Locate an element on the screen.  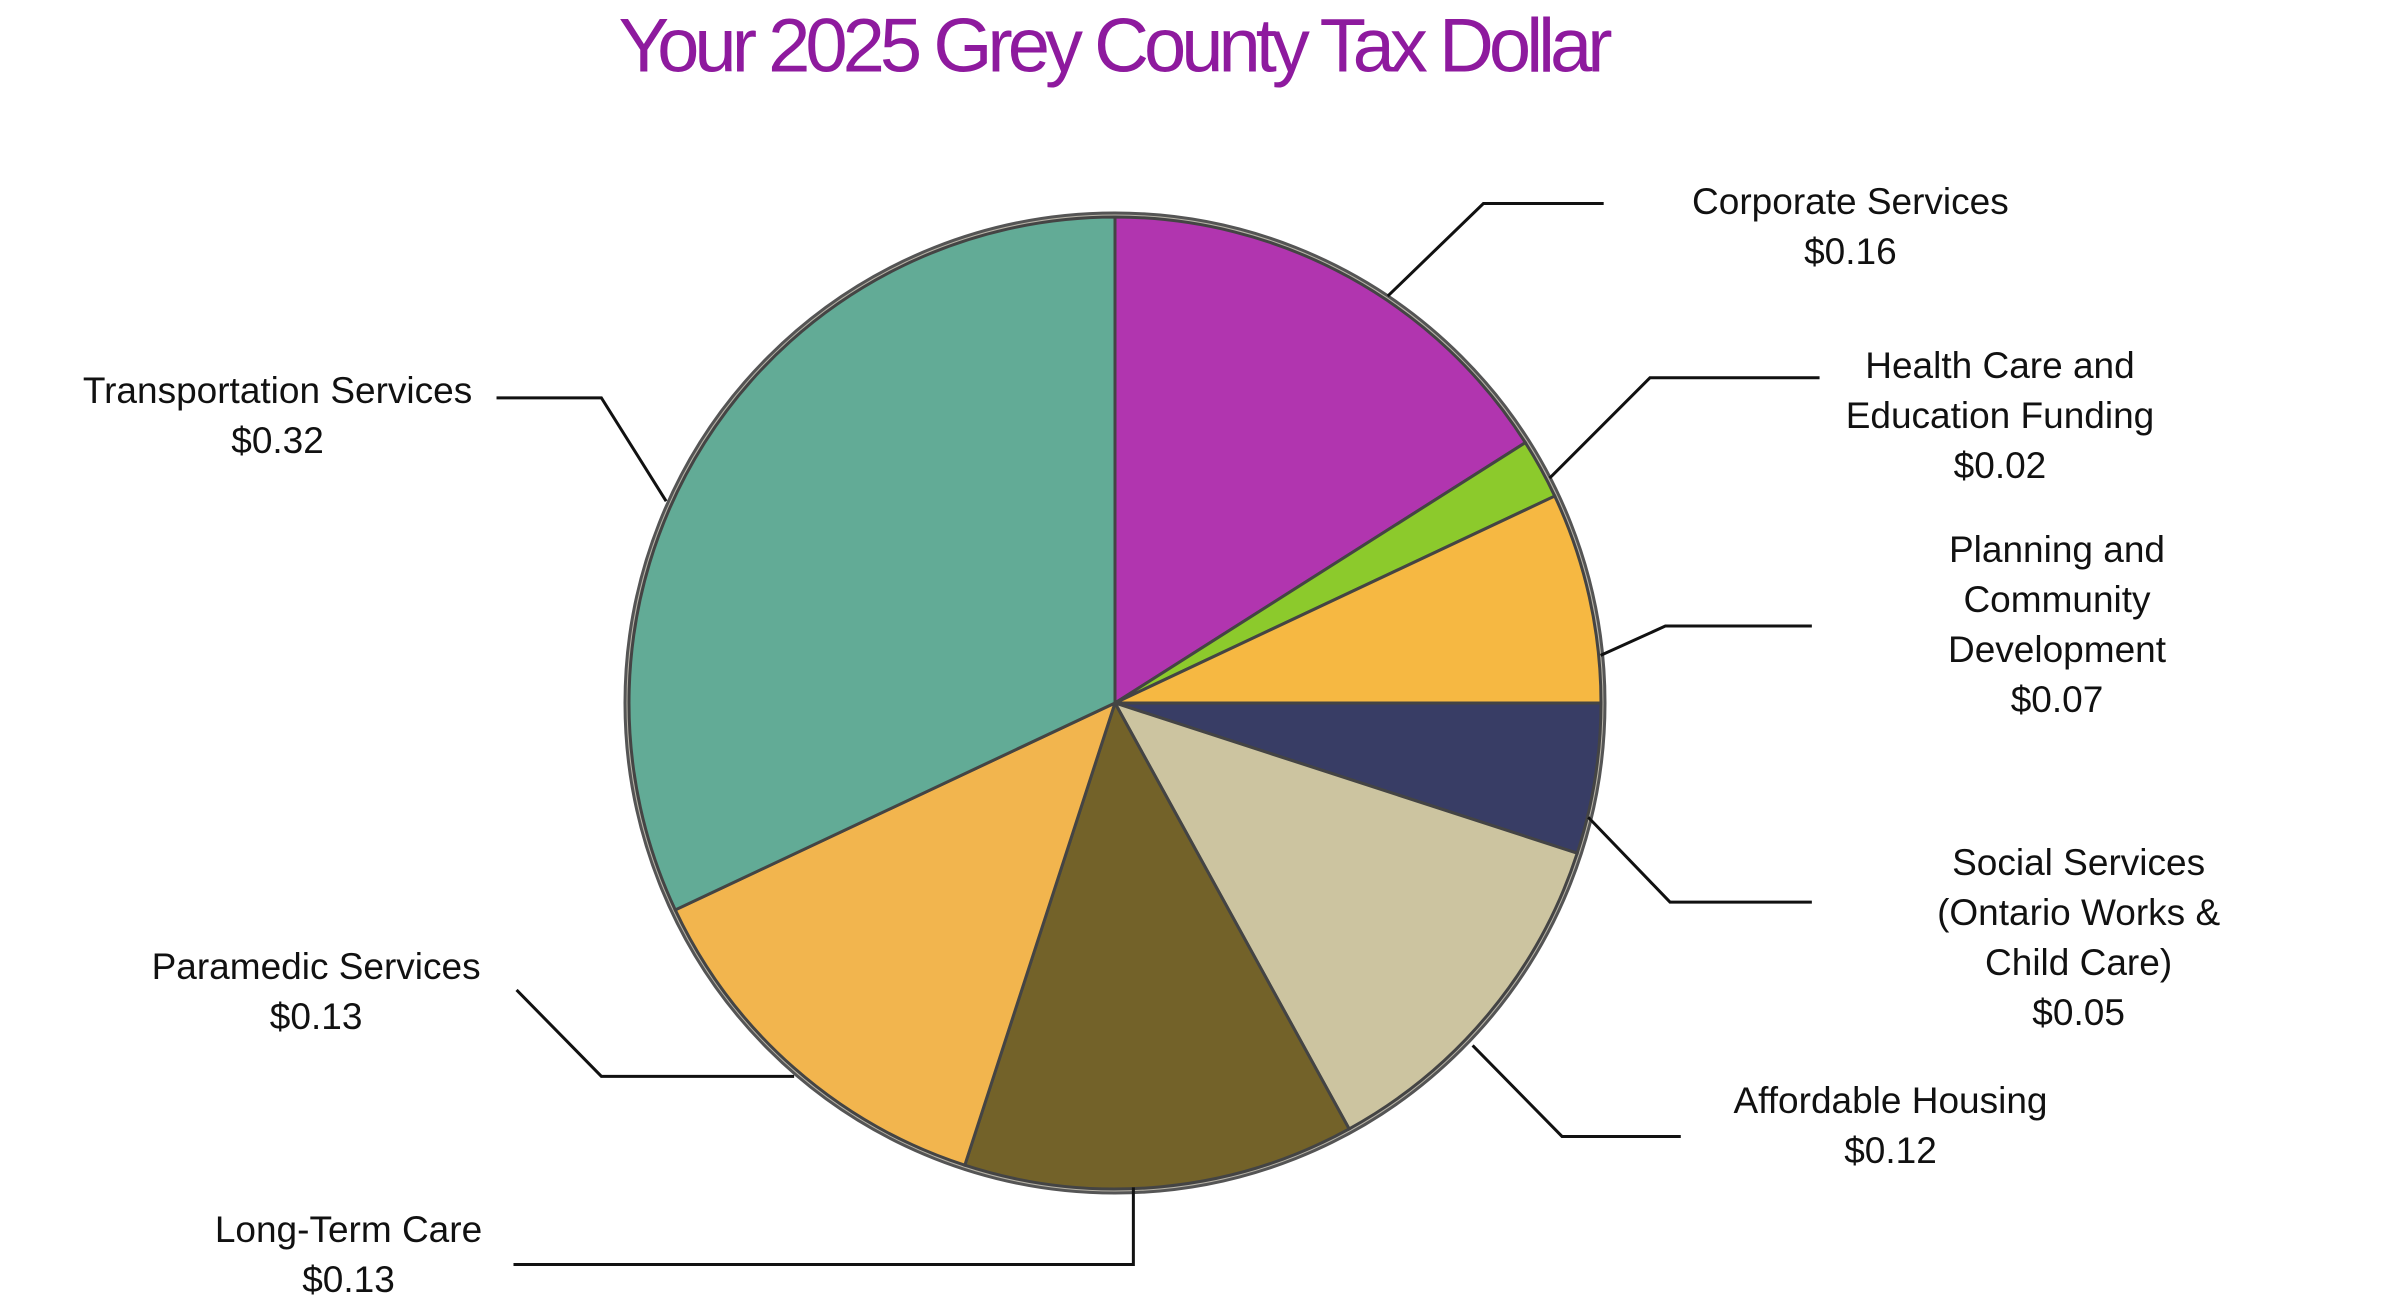
slice-label: Paramedic Services $0.13 is located at coordinates (316, 992).